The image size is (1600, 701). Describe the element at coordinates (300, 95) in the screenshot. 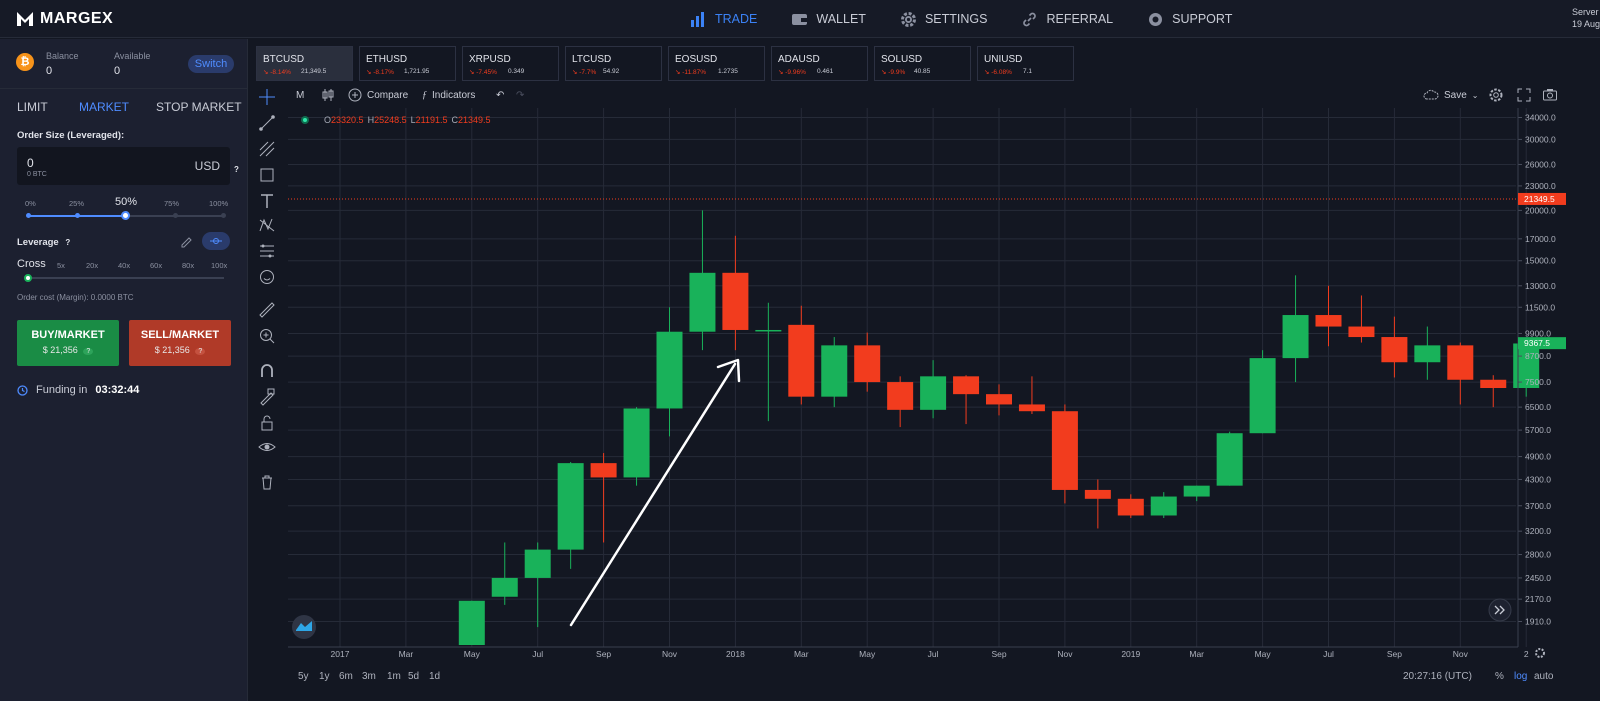

I see `interval-button: M` at that location.